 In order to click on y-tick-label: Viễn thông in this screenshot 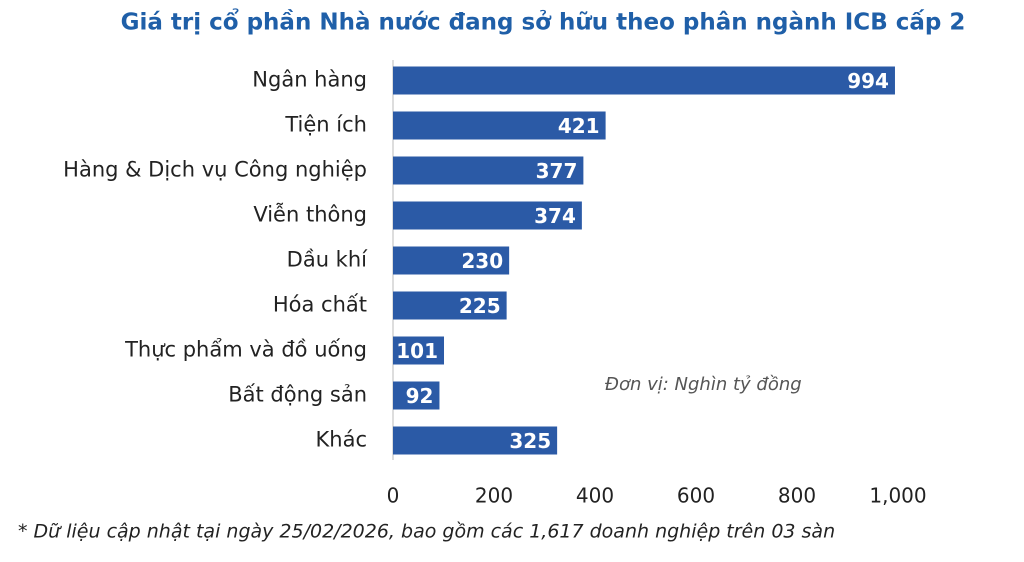, I will do `click(310, 214)`.